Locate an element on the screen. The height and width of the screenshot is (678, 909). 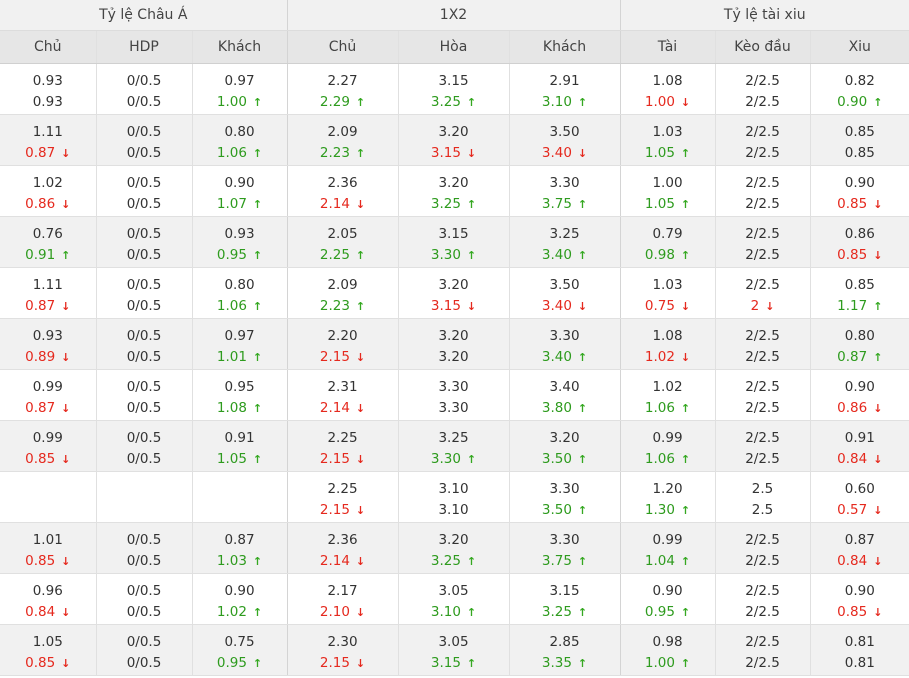
odds-value-text: 3.15 is located at coordinates (564, 591).